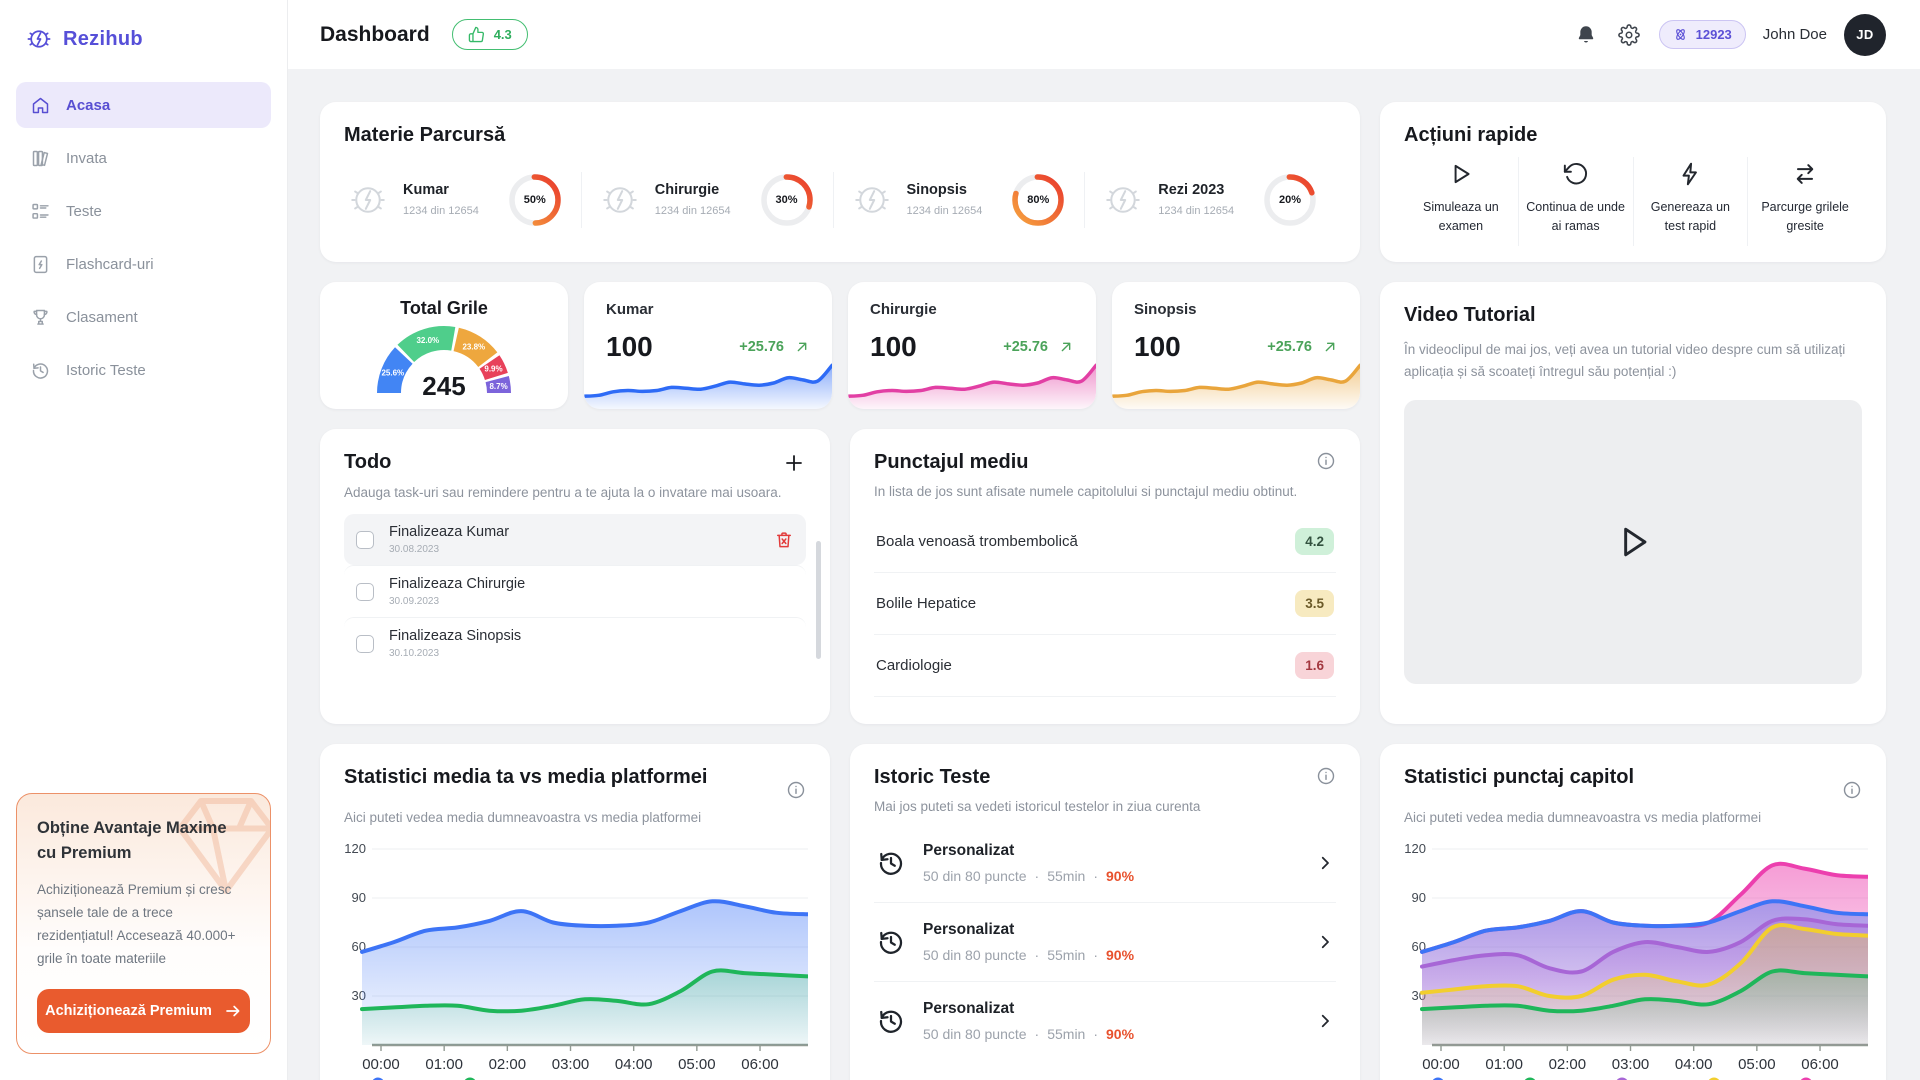  What do you see at coordinates (425, 135) in the screenshot?
I see `materie-title: Materie Parcursă` at bounding box center [425, 135].